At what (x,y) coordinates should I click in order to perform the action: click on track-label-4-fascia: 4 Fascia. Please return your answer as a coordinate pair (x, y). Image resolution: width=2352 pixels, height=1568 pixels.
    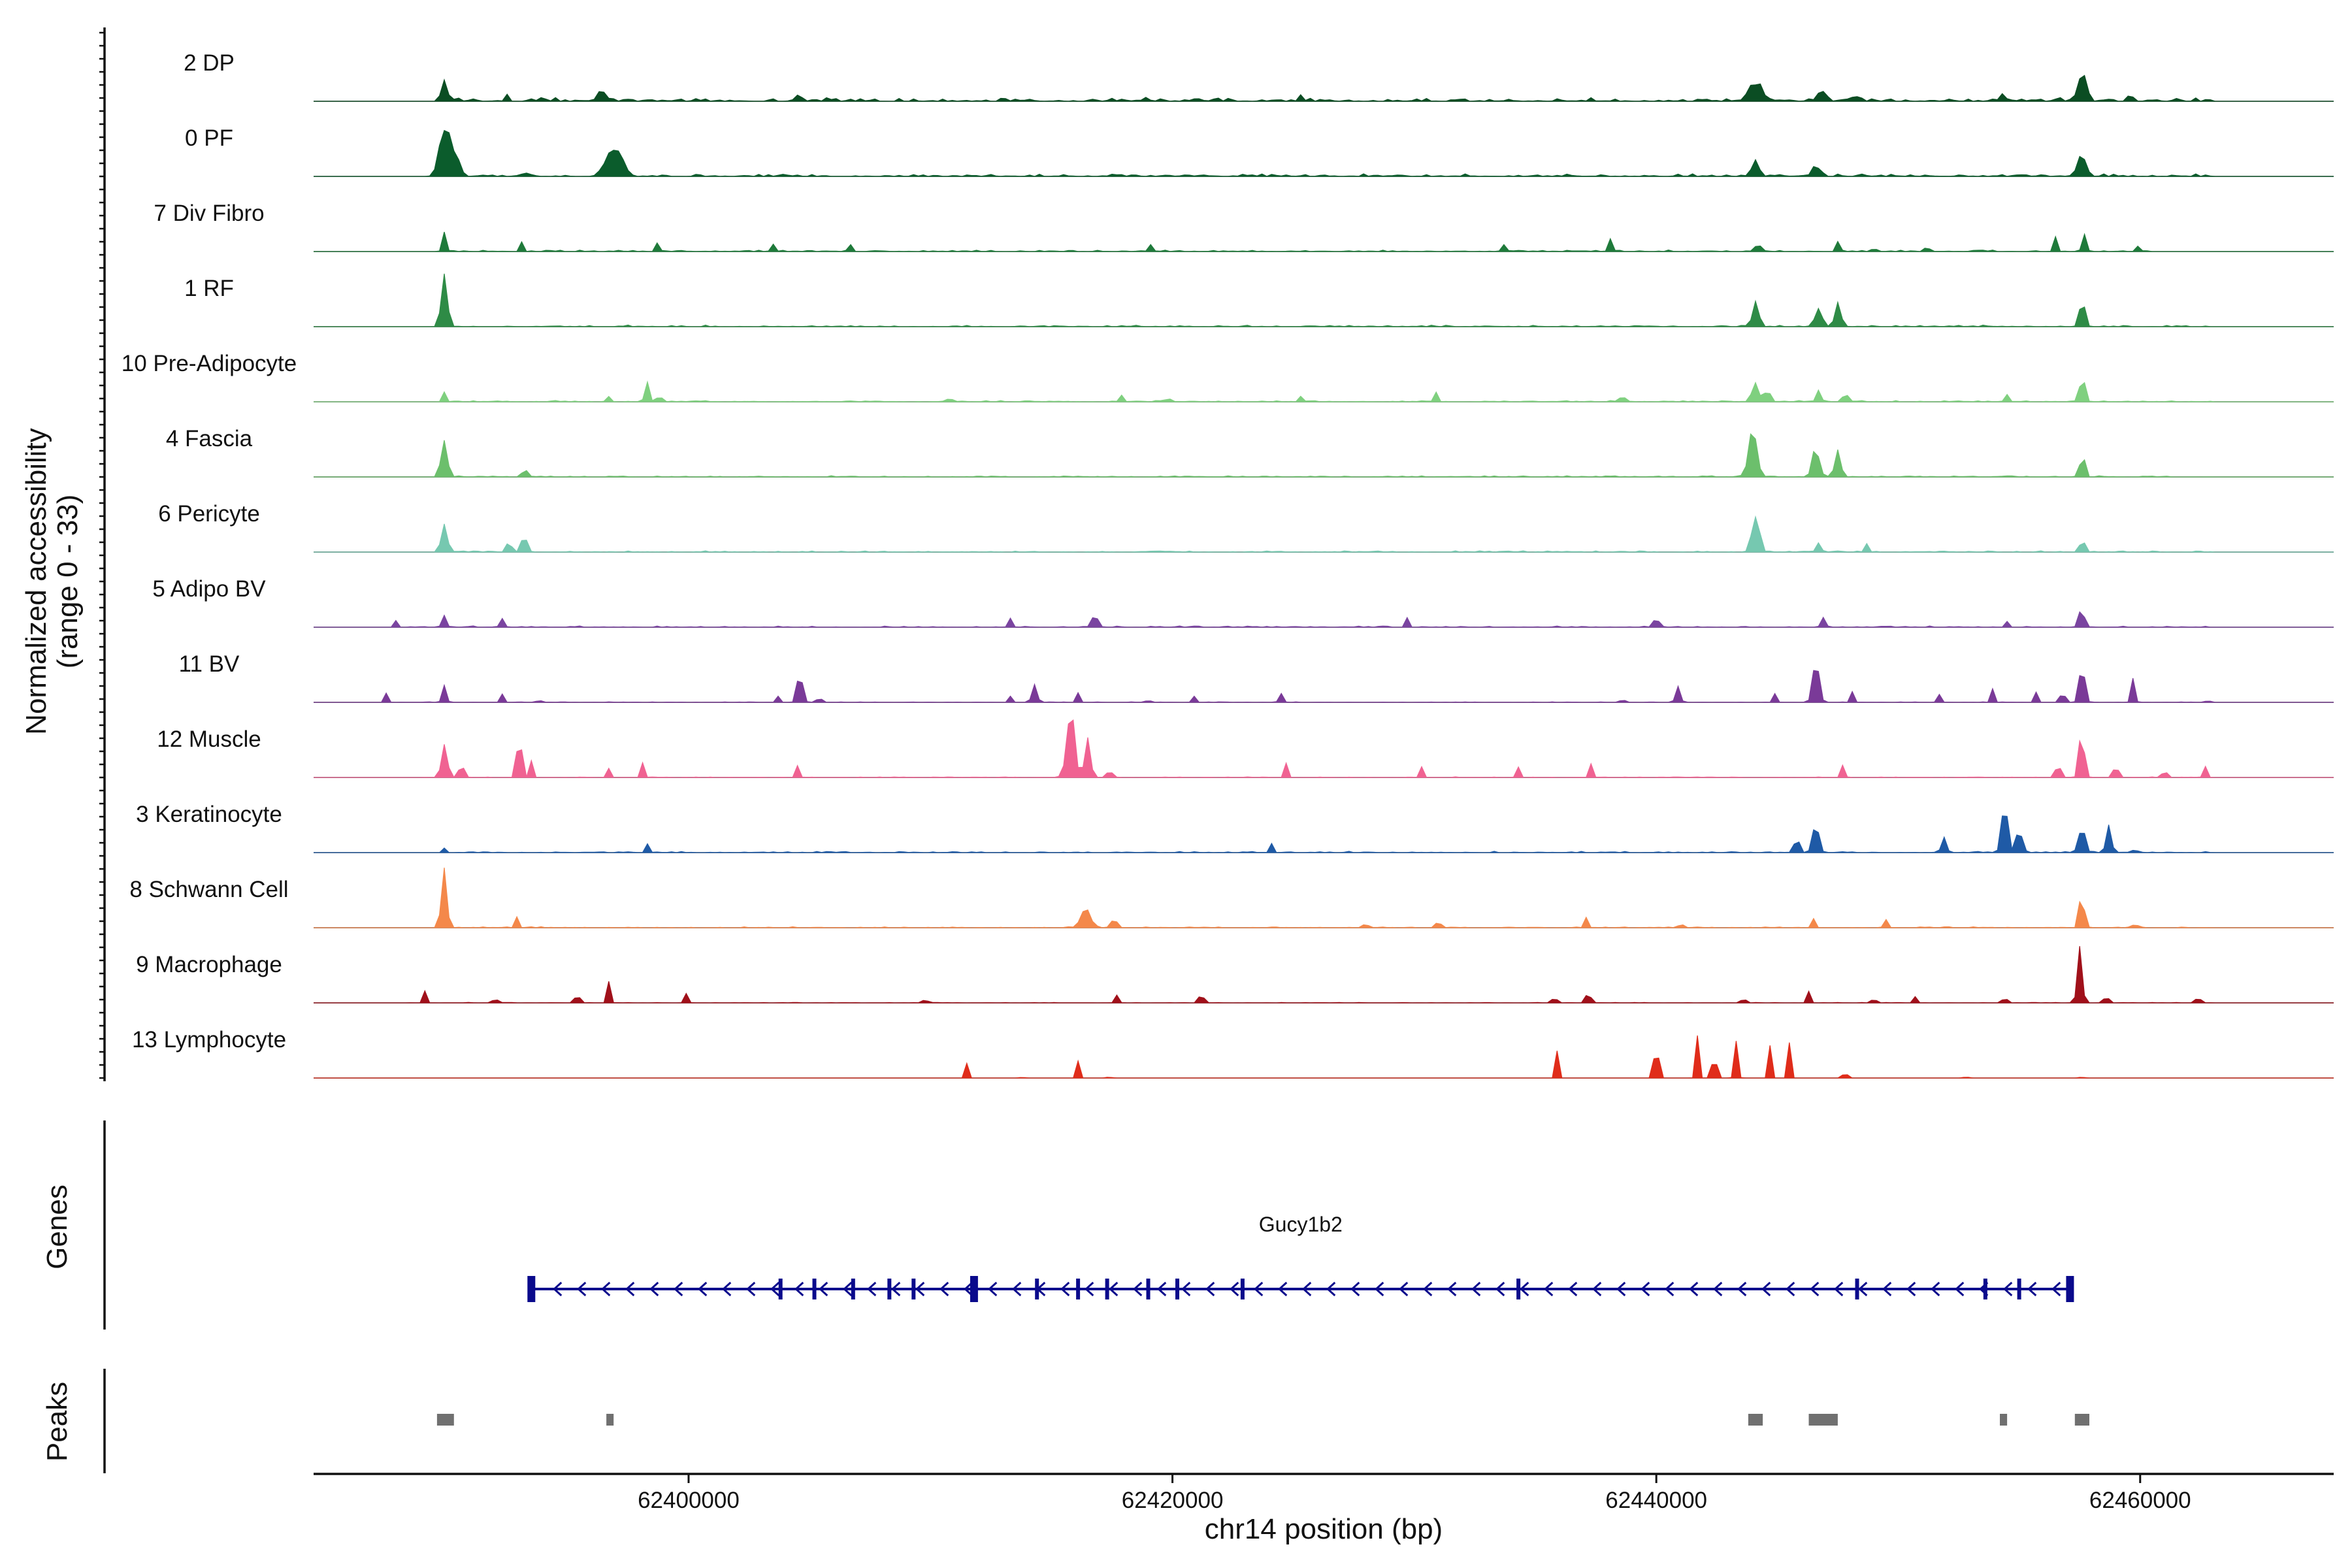
    Looking at the image, I should click on (209, 438).